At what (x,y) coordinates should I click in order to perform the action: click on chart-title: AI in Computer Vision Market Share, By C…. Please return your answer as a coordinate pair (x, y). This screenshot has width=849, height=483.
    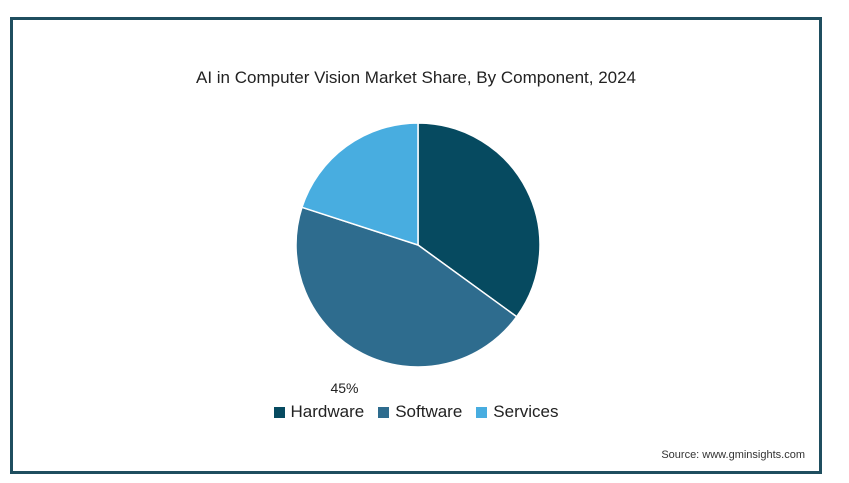
    Looking at the image, I should click on (416, 77).